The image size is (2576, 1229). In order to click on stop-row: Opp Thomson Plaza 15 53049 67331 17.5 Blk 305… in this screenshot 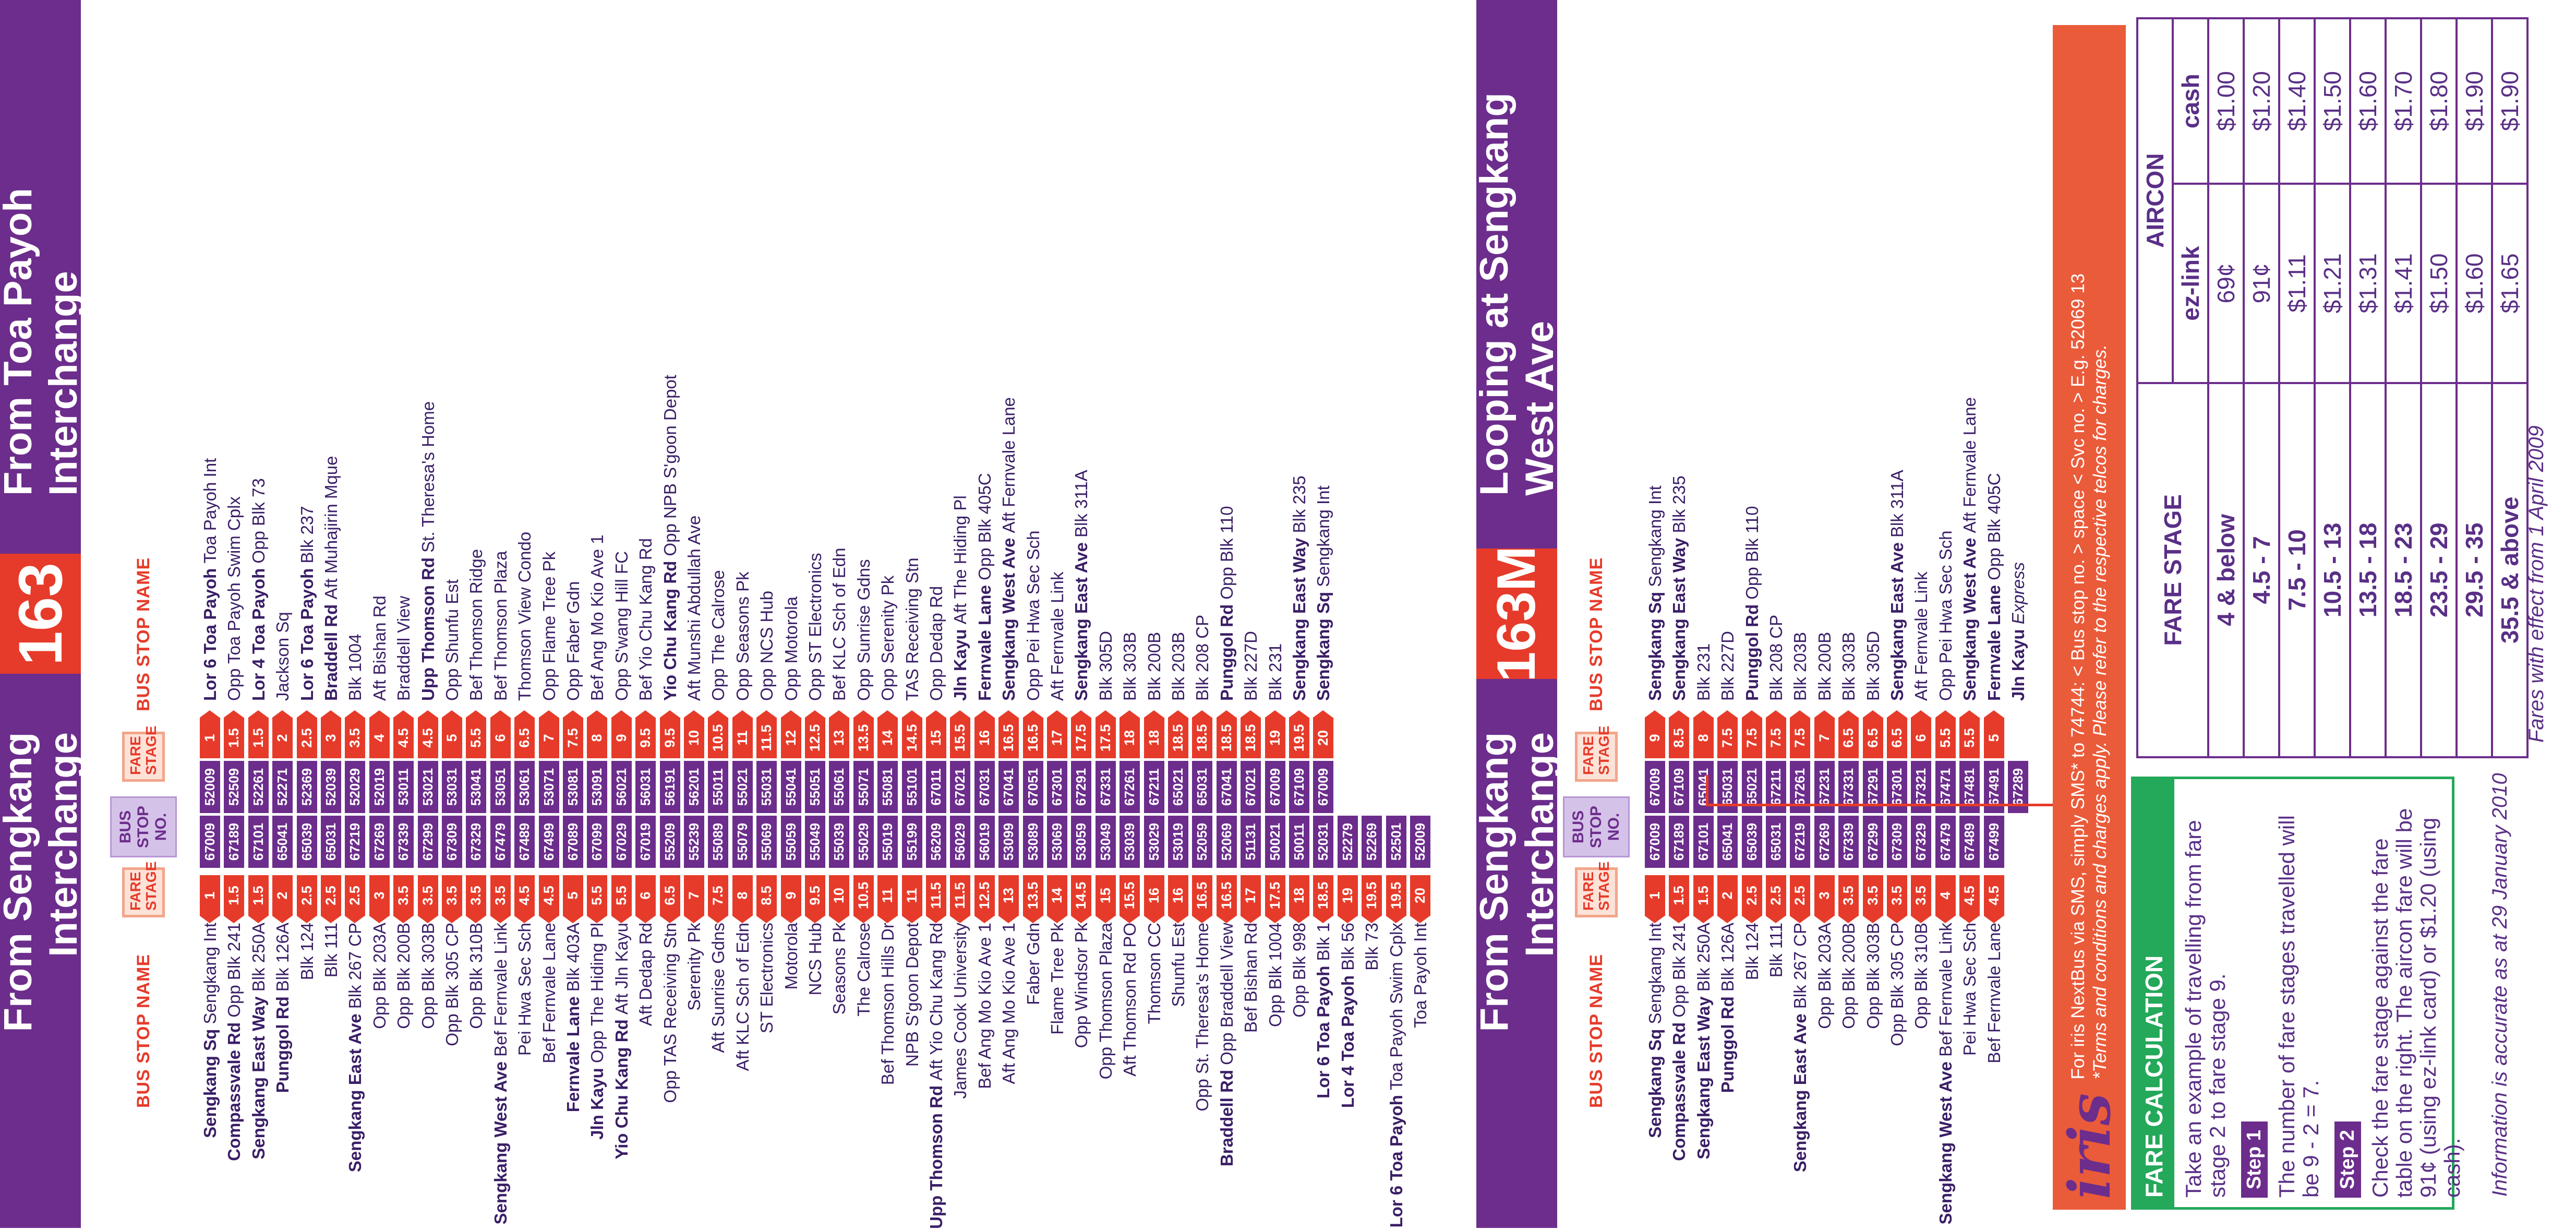, I will do `click(1105, 614)`.